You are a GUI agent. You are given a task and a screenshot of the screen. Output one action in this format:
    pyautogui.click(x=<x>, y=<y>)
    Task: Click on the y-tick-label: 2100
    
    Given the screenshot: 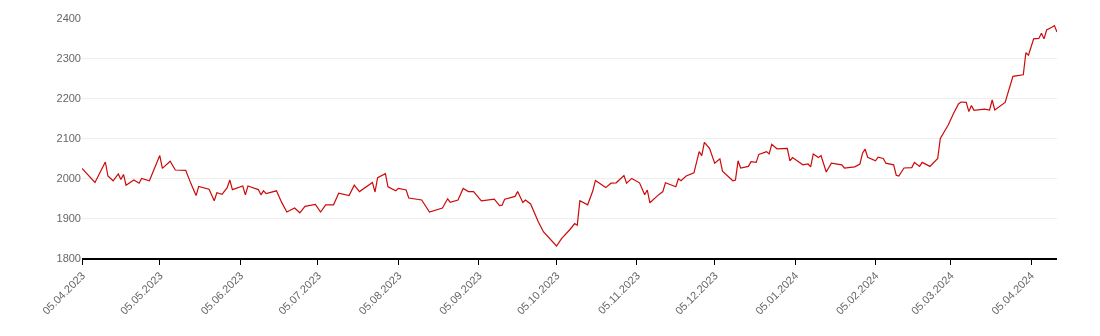 What is the action you would take?
    pyautogui.click(x=68, y=137)
    